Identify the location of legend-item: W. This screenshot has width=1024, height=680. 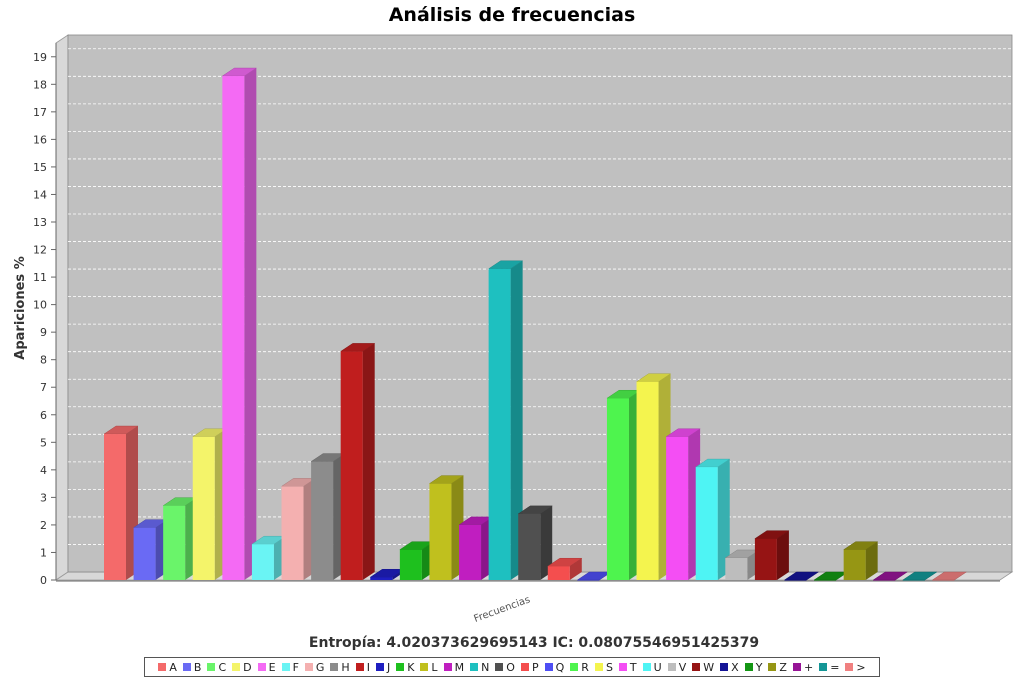
(703, 667).